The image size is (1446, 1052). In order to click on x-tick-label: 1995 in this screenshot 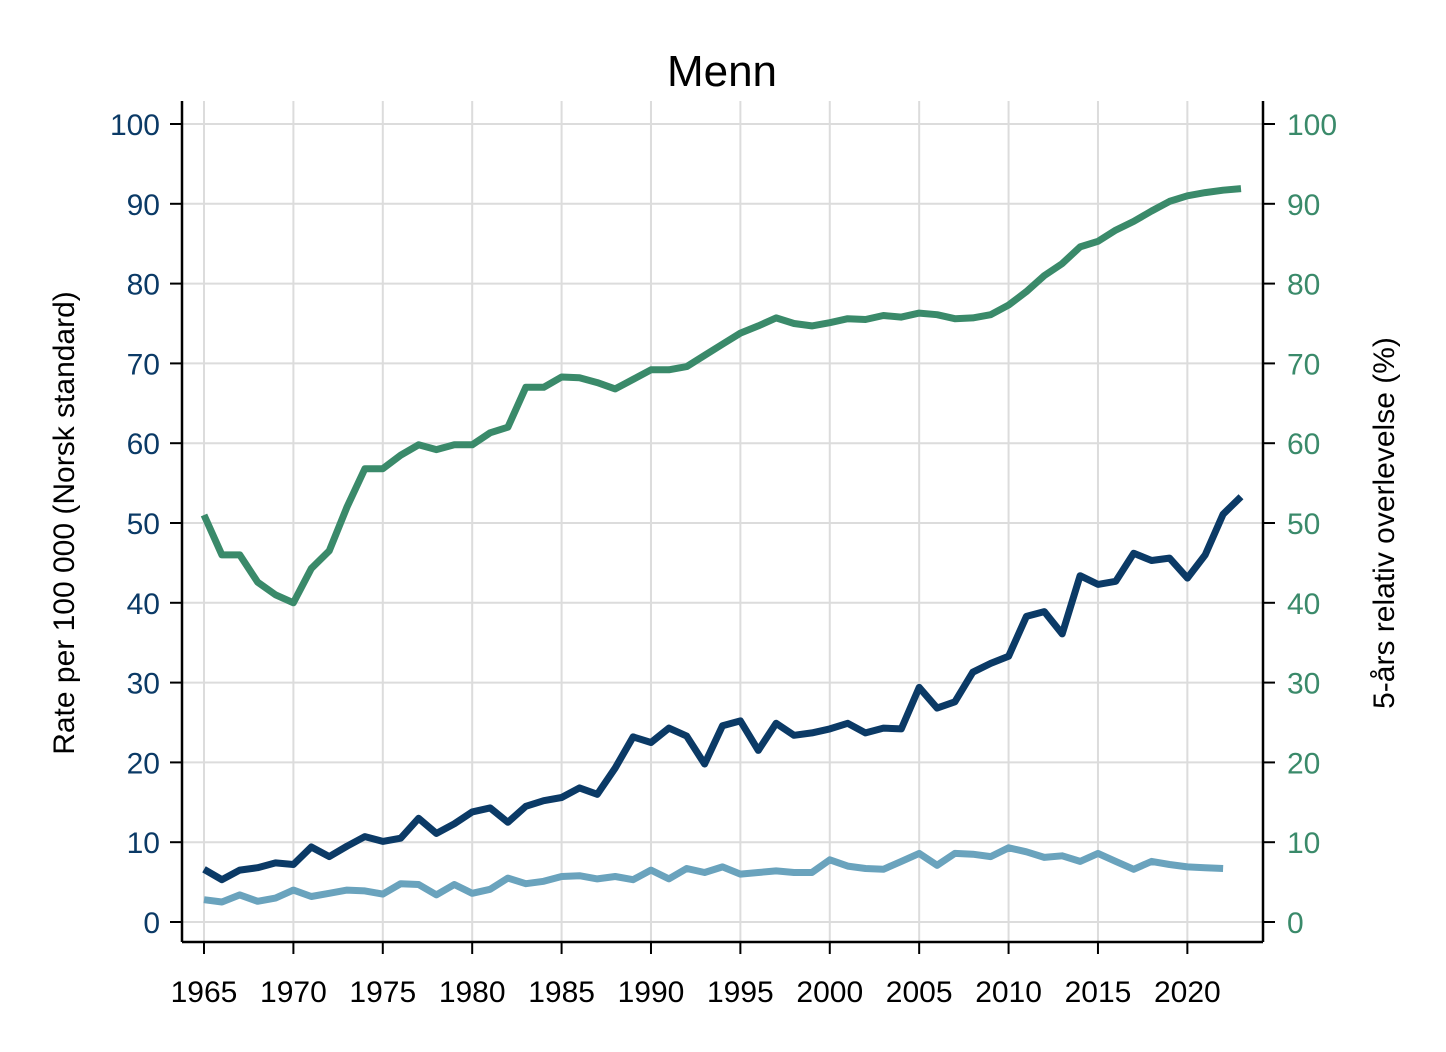, I will do `click(740, 992)`.